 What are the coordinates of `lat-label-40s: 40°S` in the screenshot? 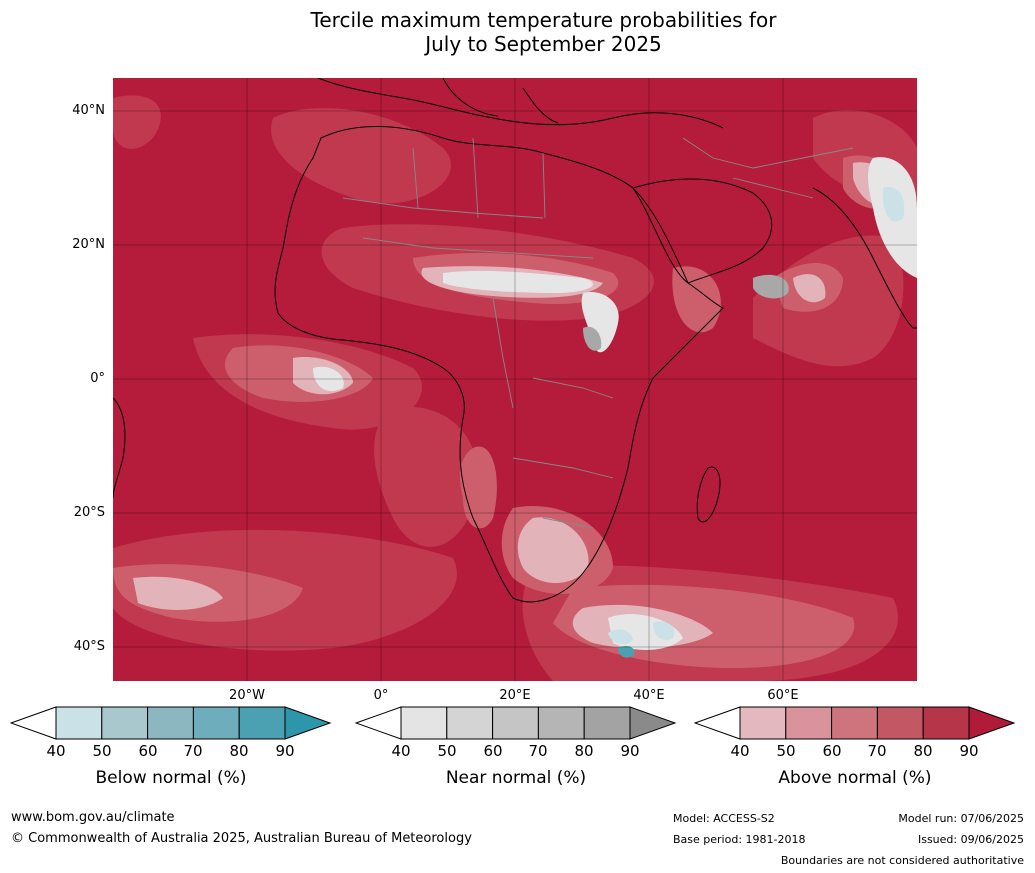 It's located at (89, 646).